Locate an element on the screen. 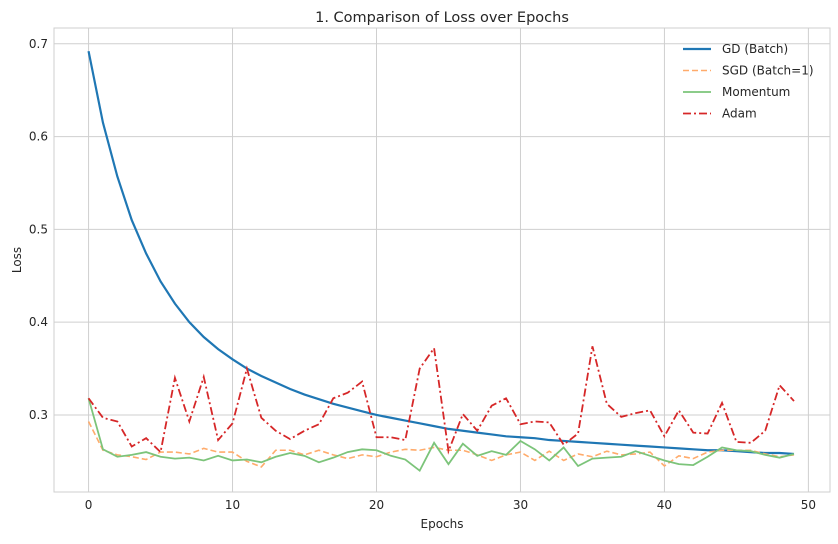  x-tick-label: 0 is located at coordinates (89, 505).